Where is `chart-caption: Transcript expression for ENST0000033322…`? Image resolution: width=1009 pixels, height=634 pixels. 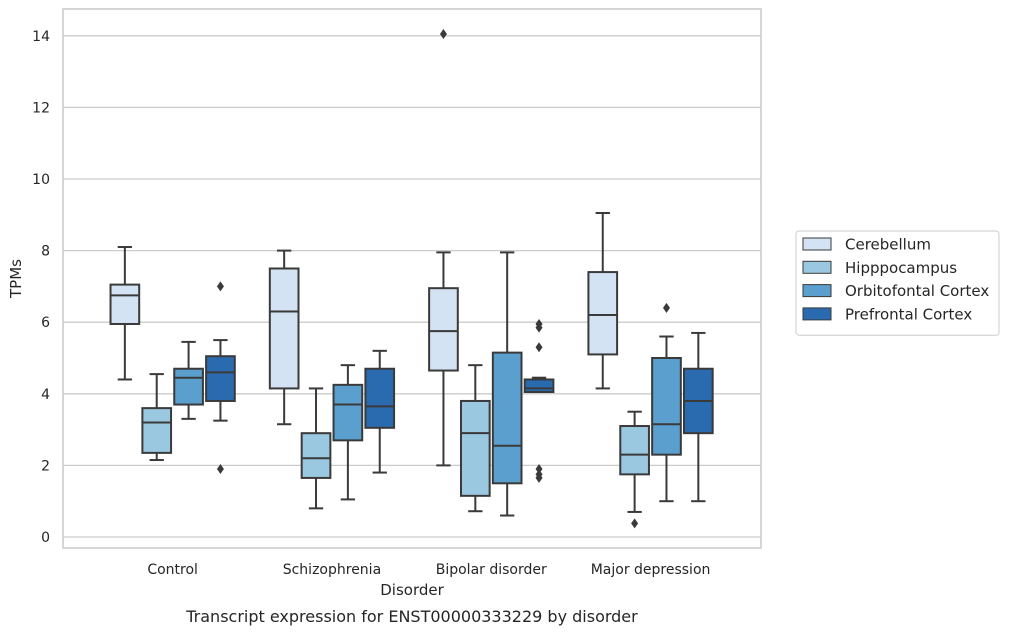 chart-caption: Transcript expression for ENST0000033322… is located at coordinates (411, 616).